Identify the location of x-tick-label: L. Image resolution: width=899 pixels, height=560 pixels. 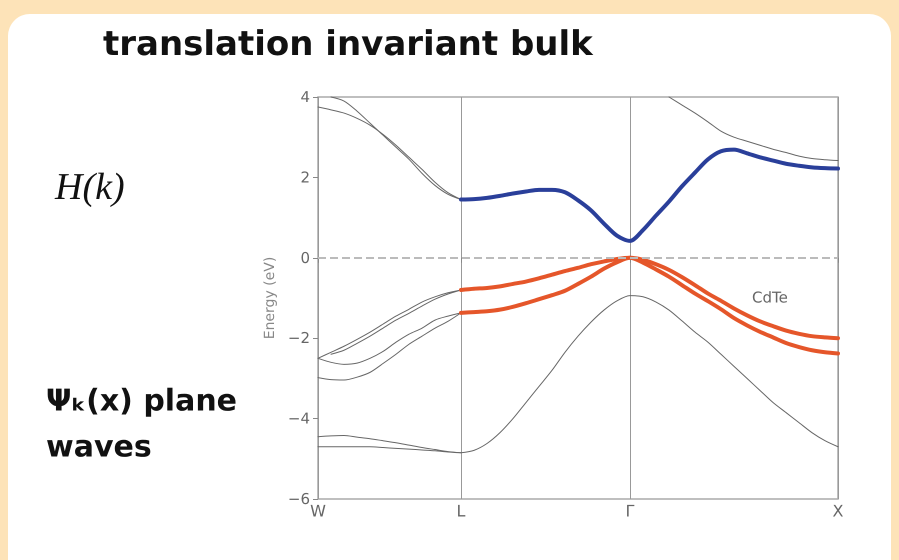
(461, 511).